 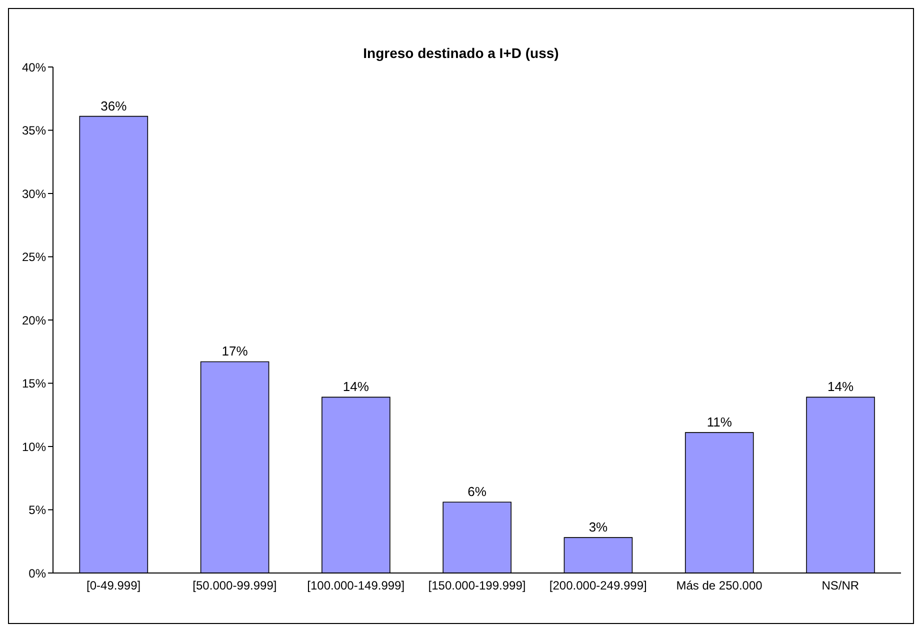 What do you see at coordinates (477, 492) in the screenshot?
I see `data-label: 6%` at bounding box center [477, 492].